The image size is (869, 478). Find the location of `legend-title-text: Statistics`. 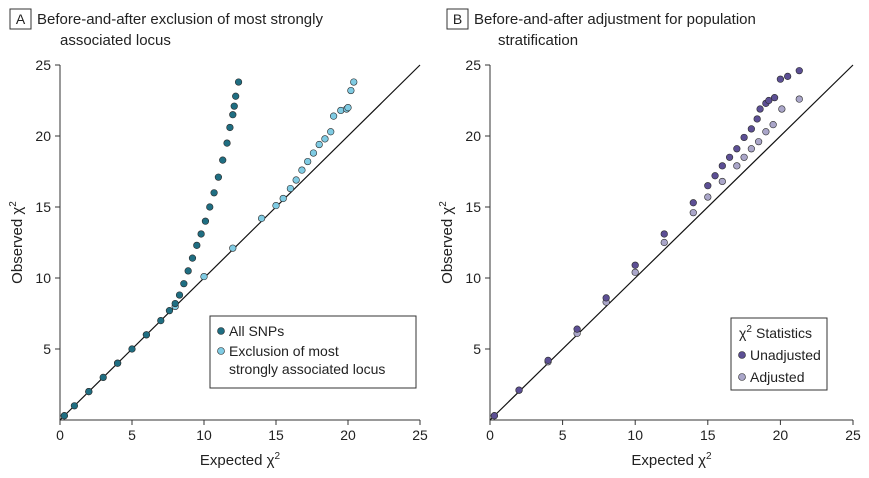

legend-title-text: Statistics is located at coordinates (784, 333).